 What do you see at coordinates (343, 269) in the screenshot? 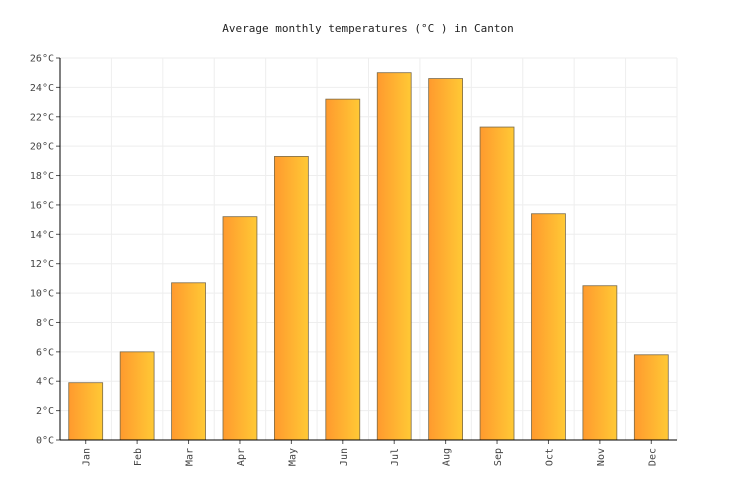
I see `bar-jun` at bounding box center [343, 269].